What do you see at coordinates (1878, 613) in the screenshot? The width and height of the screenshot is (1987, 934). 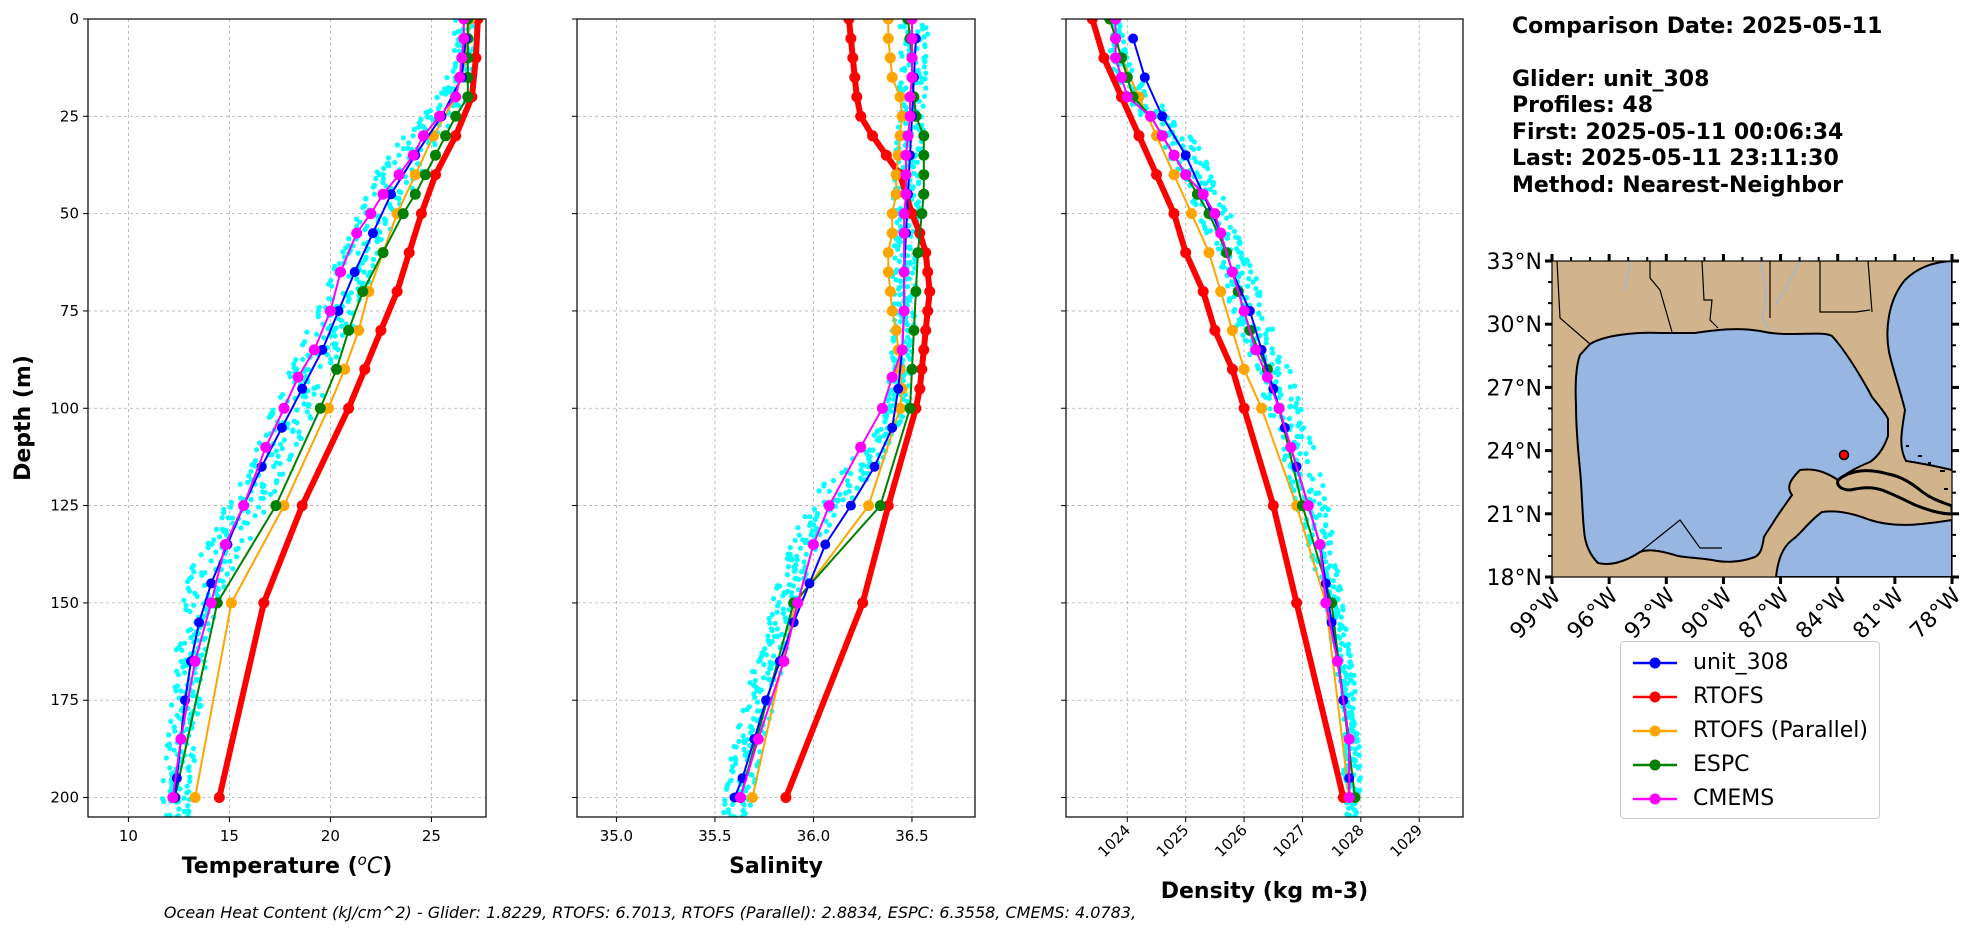 I see `map-lon-label: 81°W` at bounding box center [1878, 613].